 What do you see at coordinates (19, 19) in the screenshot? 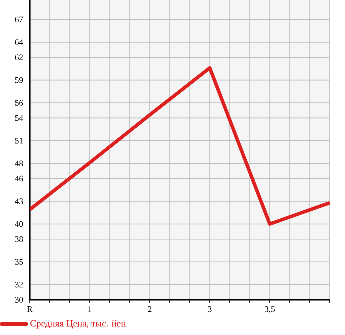
I see `y-tick-label: 67` at bounding box center [19, 19].